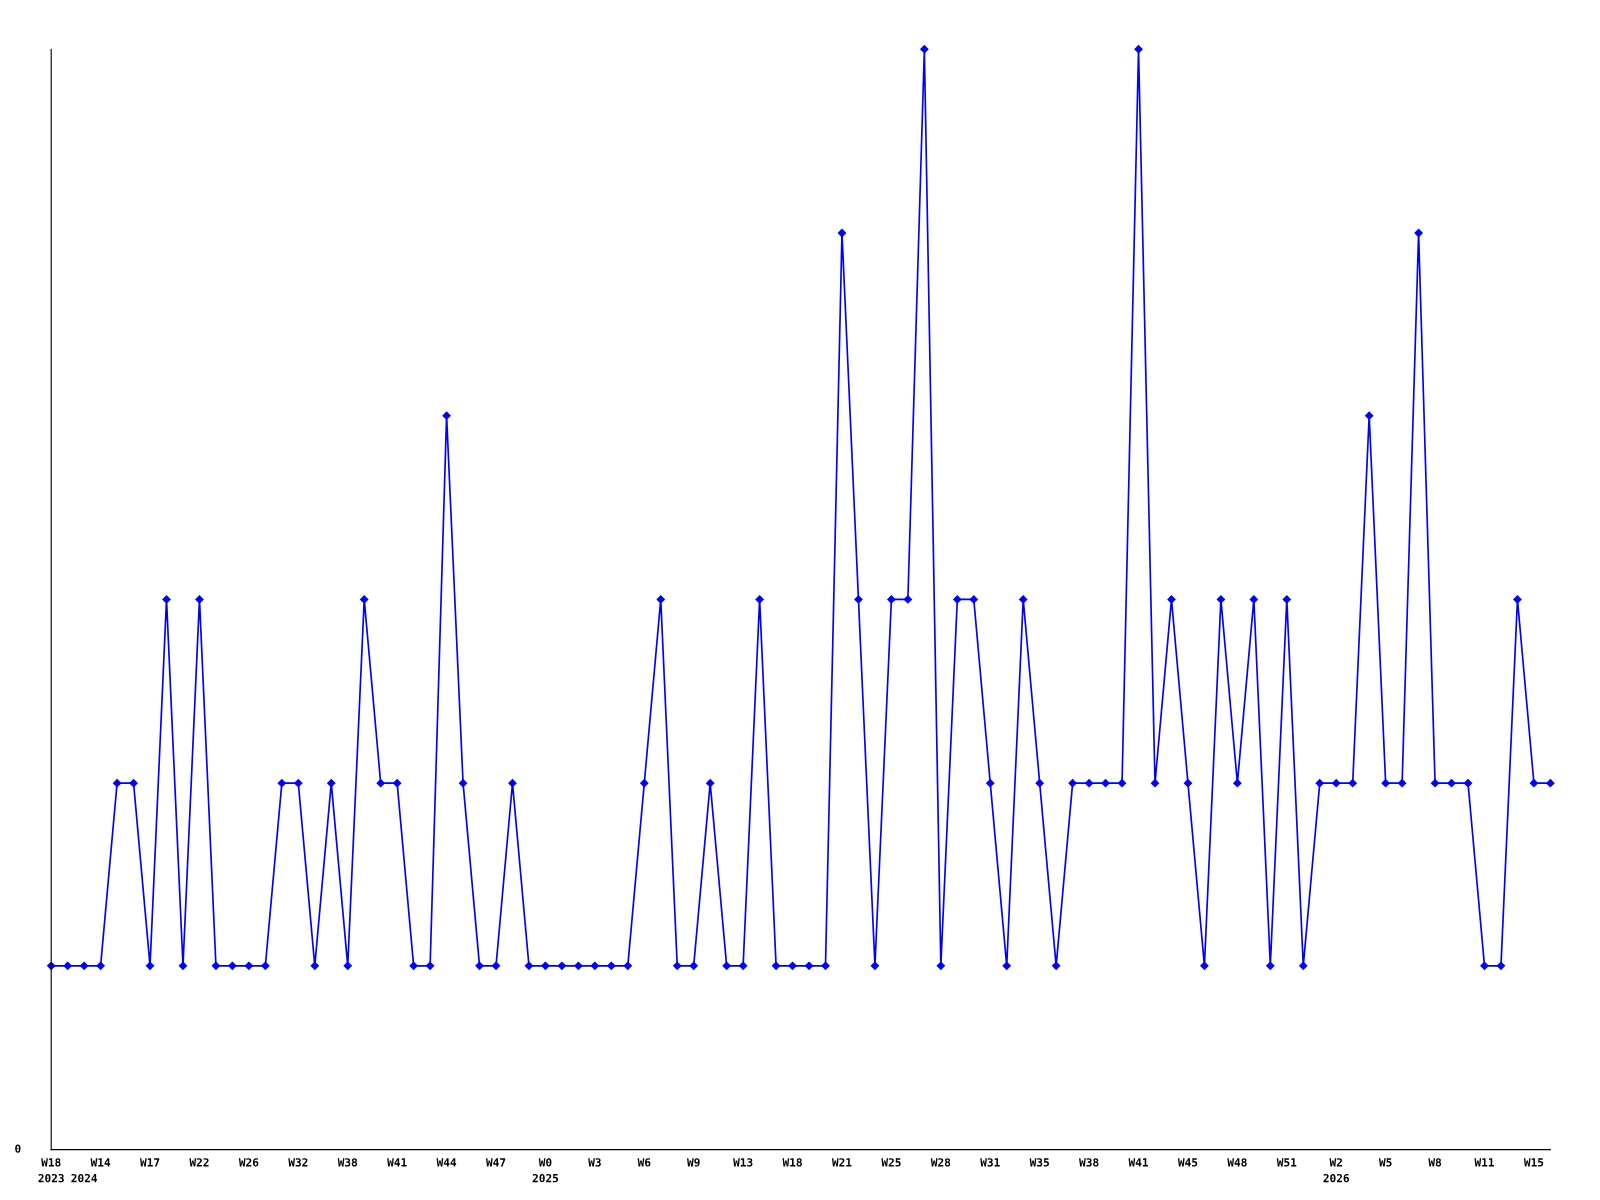  I want to click on x-tick-label: W8, so click(1435, 1162).